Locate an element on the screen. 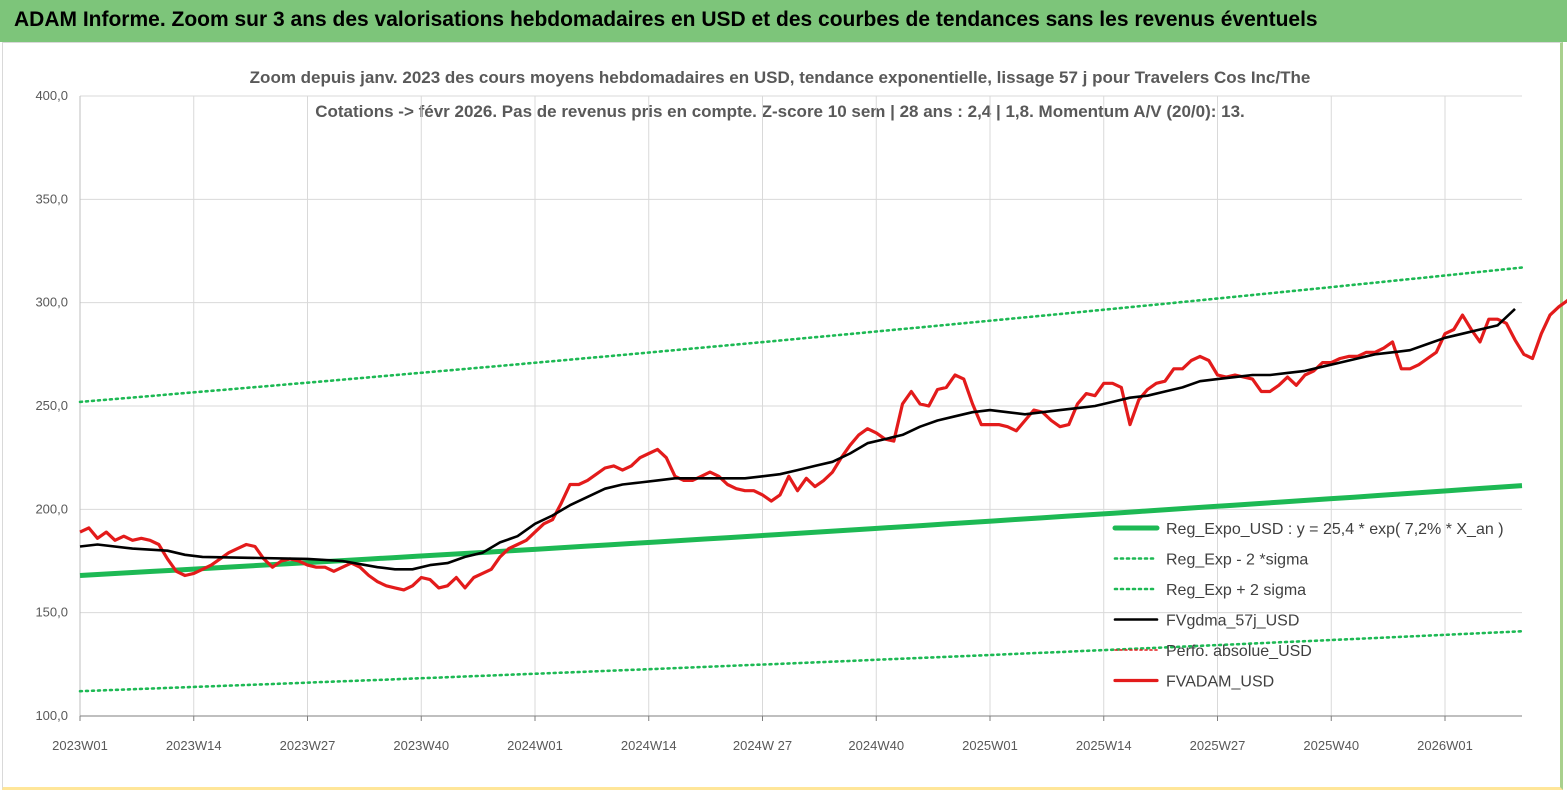  y-tick-label: 100,0 is located at coordinates (51, 715).